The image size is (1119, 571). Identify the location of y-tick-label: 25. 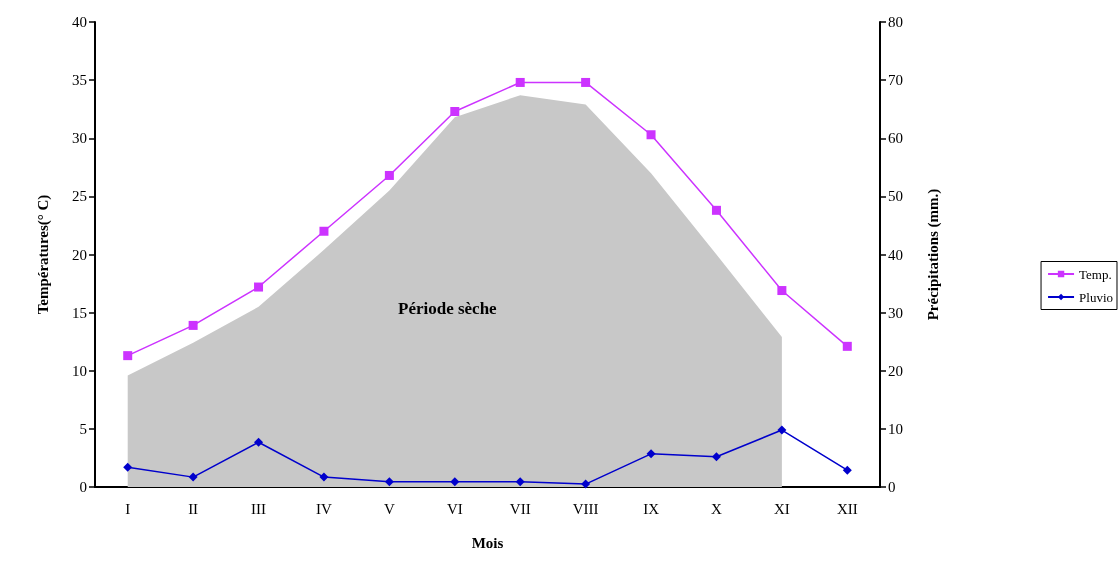
(79, 196).